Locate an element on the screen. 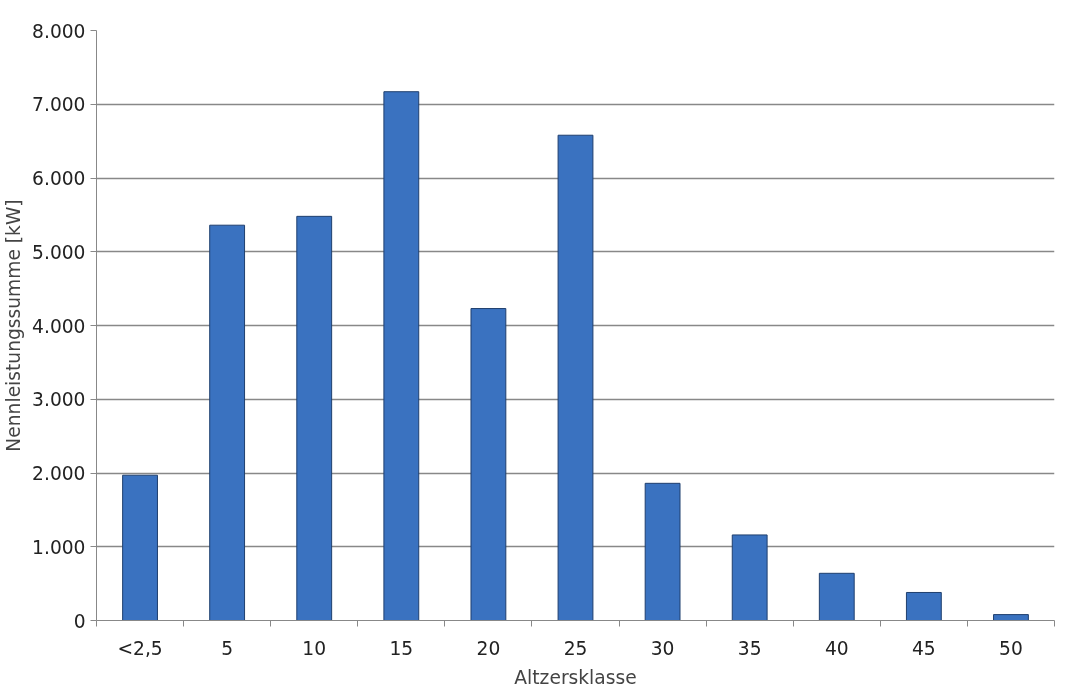 The width and height of the screenshot is (1084, 690). y-tick-label: 8.000 is located at coordinates (59, 31).